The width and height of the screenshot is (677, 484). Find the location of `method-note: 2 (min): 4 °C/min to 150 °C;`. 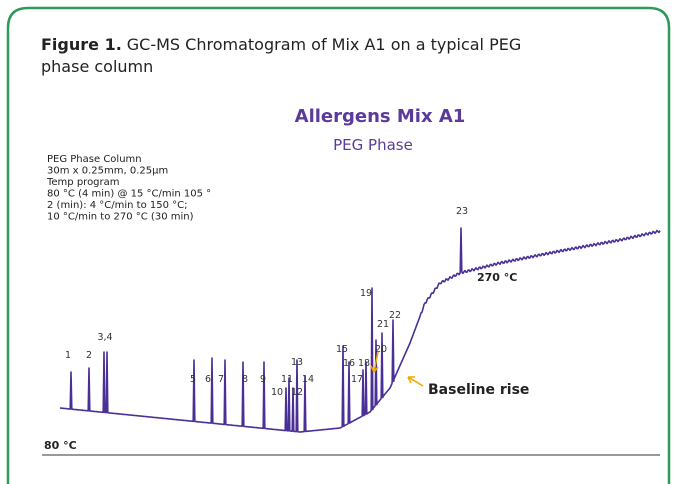

method-note: 2 (min): 4 °C/min to 150 °C; is located at coordinates (117, 205).